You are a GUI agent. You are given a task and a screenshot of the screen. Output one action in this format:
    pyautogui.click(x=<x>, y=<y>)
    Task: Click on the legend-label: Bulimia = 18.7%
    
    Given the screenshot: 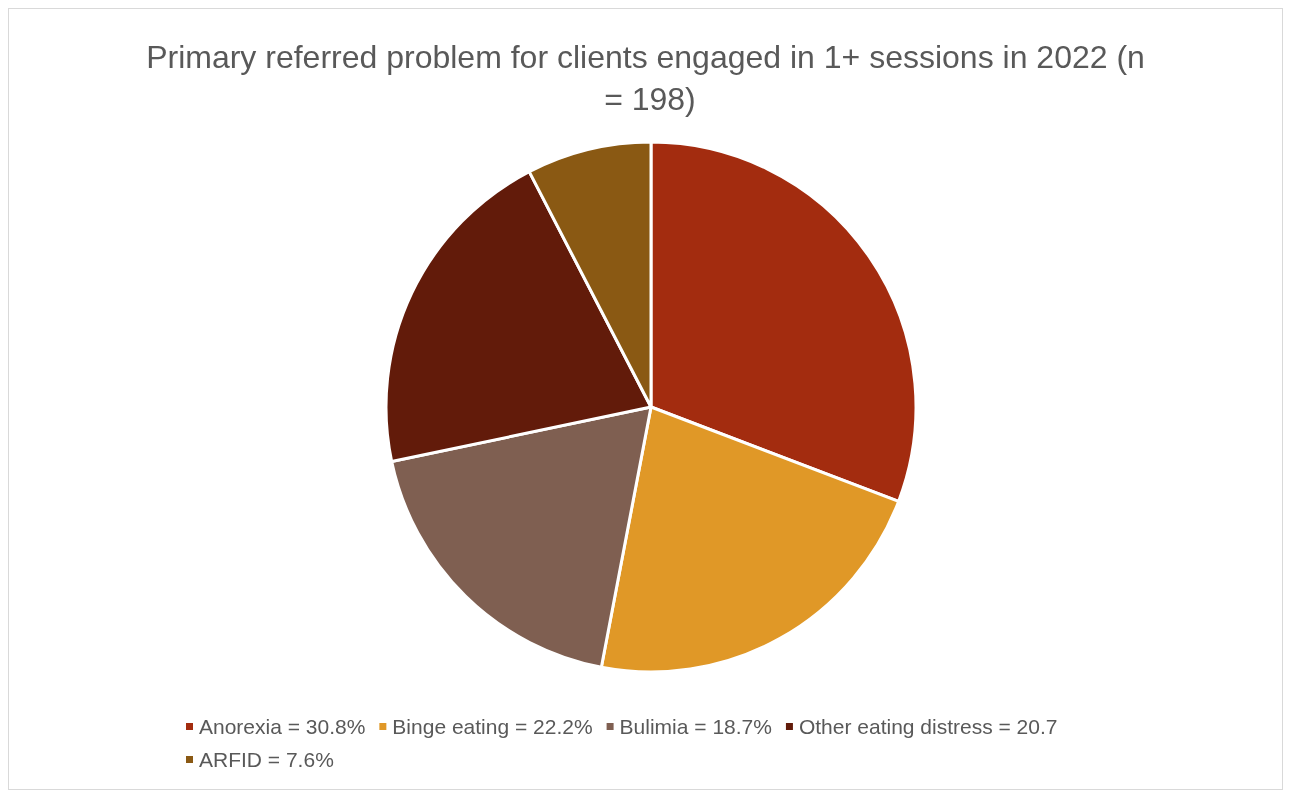 What is the action you would take?
    pyautogui.click(x=695, y=726)
    